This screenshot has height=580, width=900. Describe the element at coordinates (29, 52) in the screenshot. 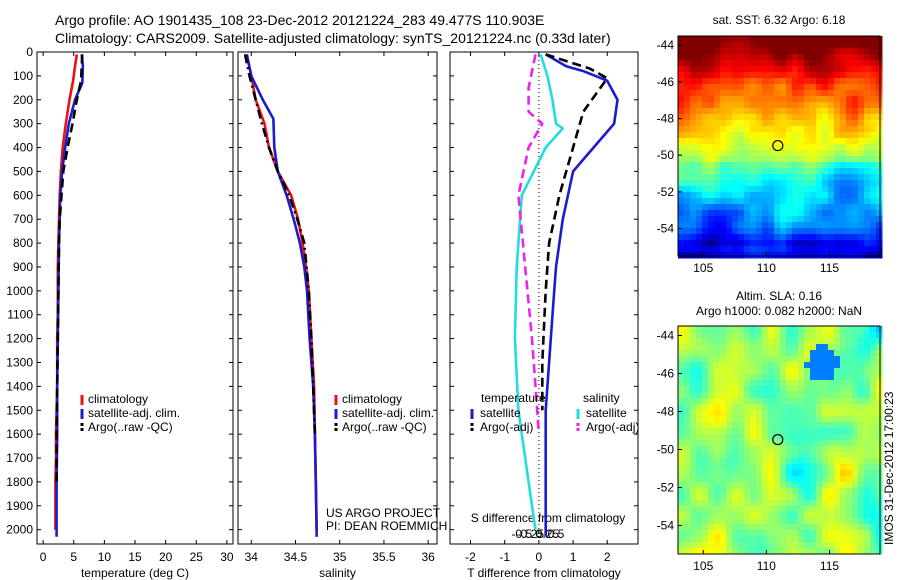

I see `y-tick-label: 0` at that location.